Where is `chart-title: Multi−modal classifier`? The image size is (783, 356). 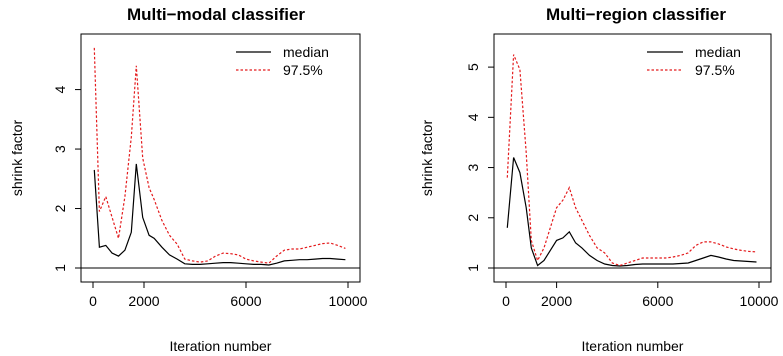
chart-title: Multi−modal classifier is located at coordinates (216, 14).